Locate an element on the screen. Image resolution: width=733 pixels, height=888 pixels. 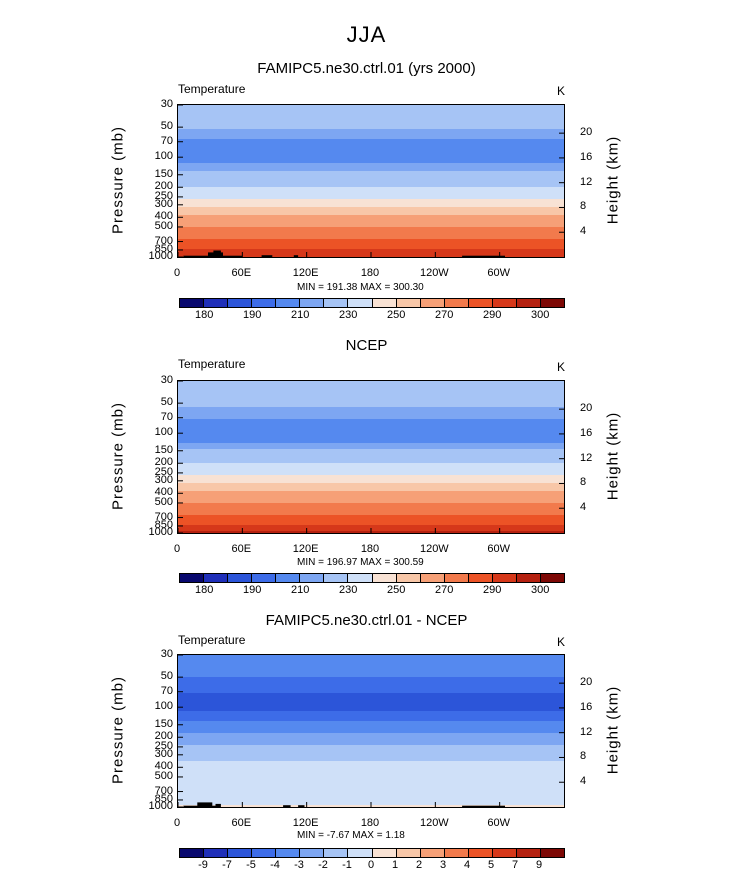
colorbar-label: 9 is located at coordinates (539, 865).